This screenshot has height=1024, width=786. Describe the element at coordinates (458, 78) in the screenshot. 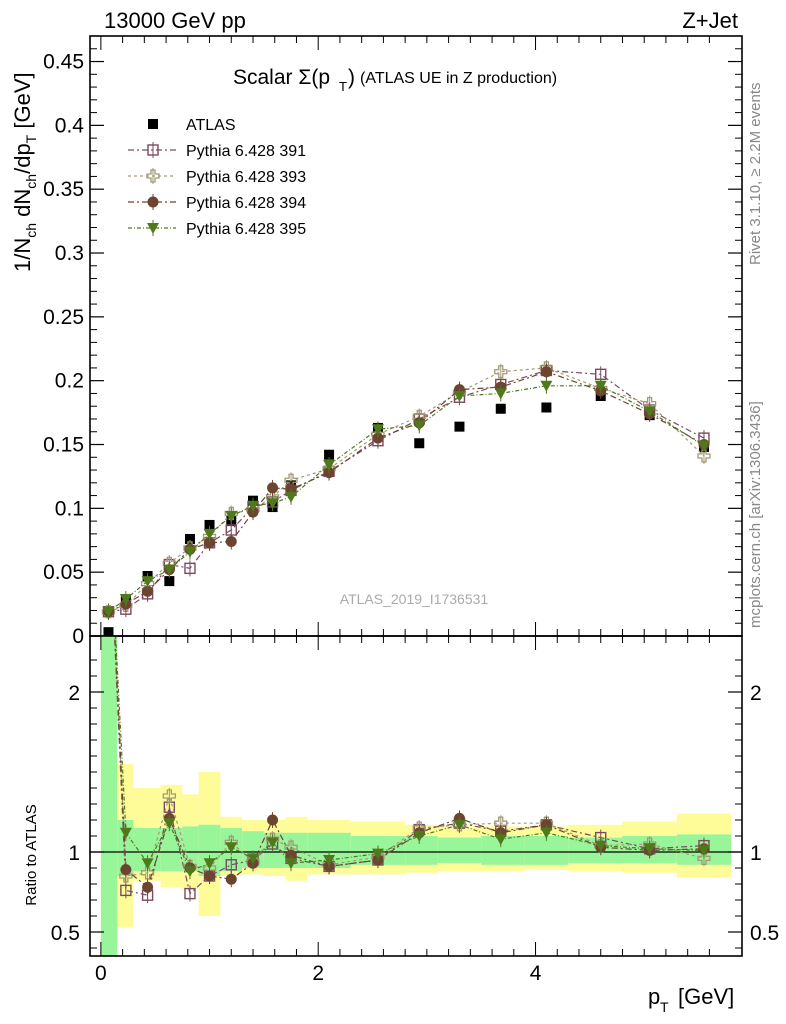

I see `plot-title-suffix: (ATLAS UE in Z production)` at that location.